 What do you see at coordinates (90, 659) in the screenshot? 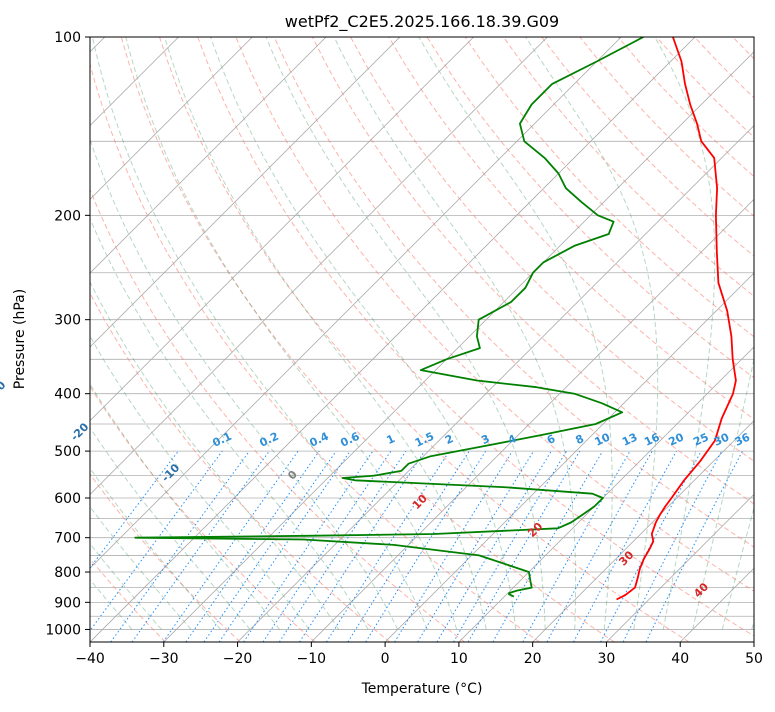
I see `x-tick-label: −40` at bounding box center [90, 659].